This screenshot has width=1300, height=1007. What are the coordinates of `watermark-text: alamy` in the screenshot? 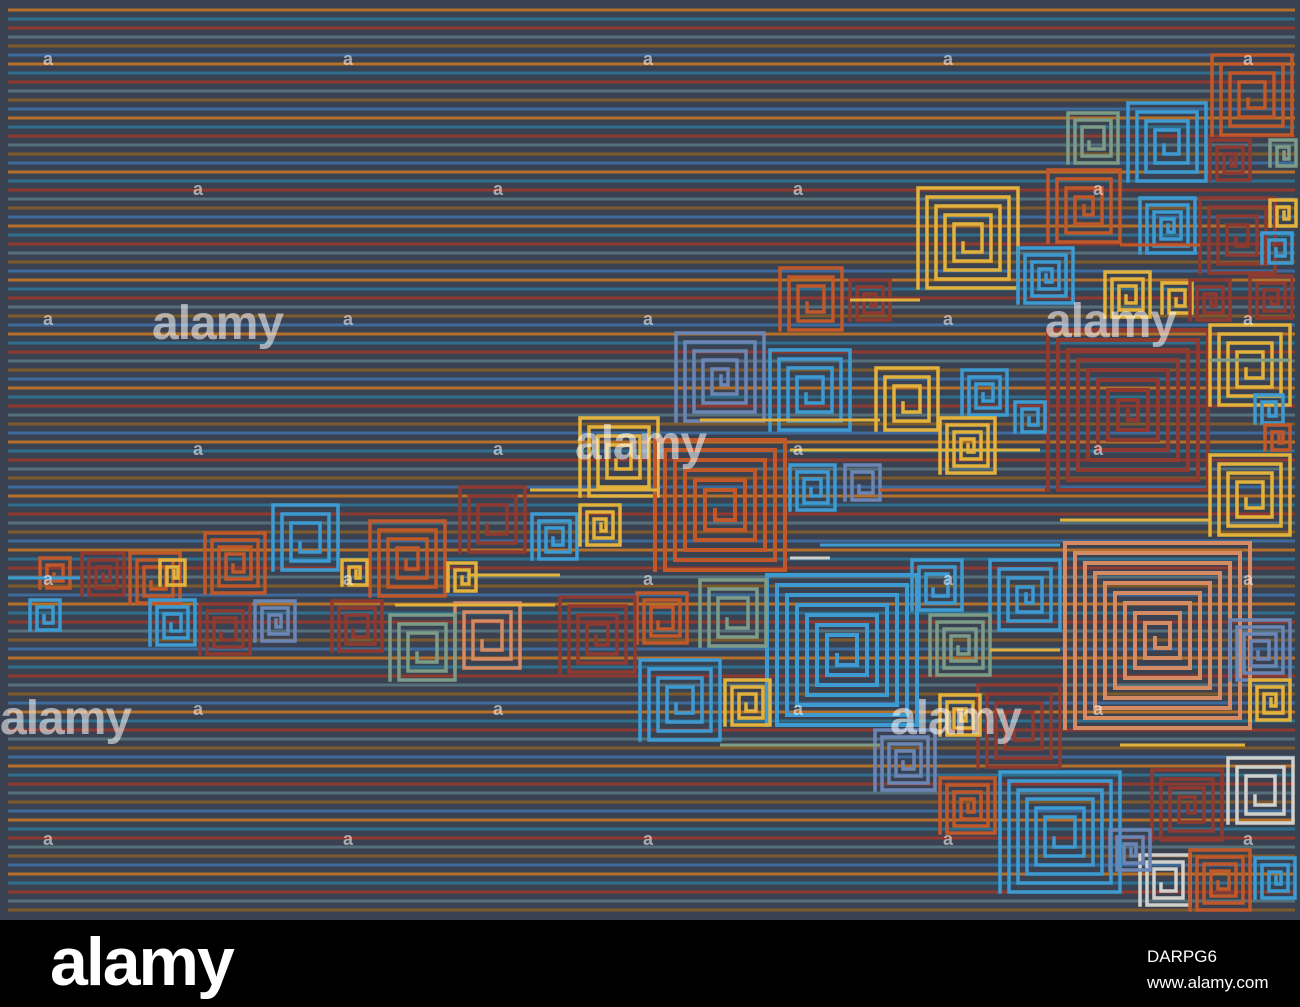 It's located at (66, 718).